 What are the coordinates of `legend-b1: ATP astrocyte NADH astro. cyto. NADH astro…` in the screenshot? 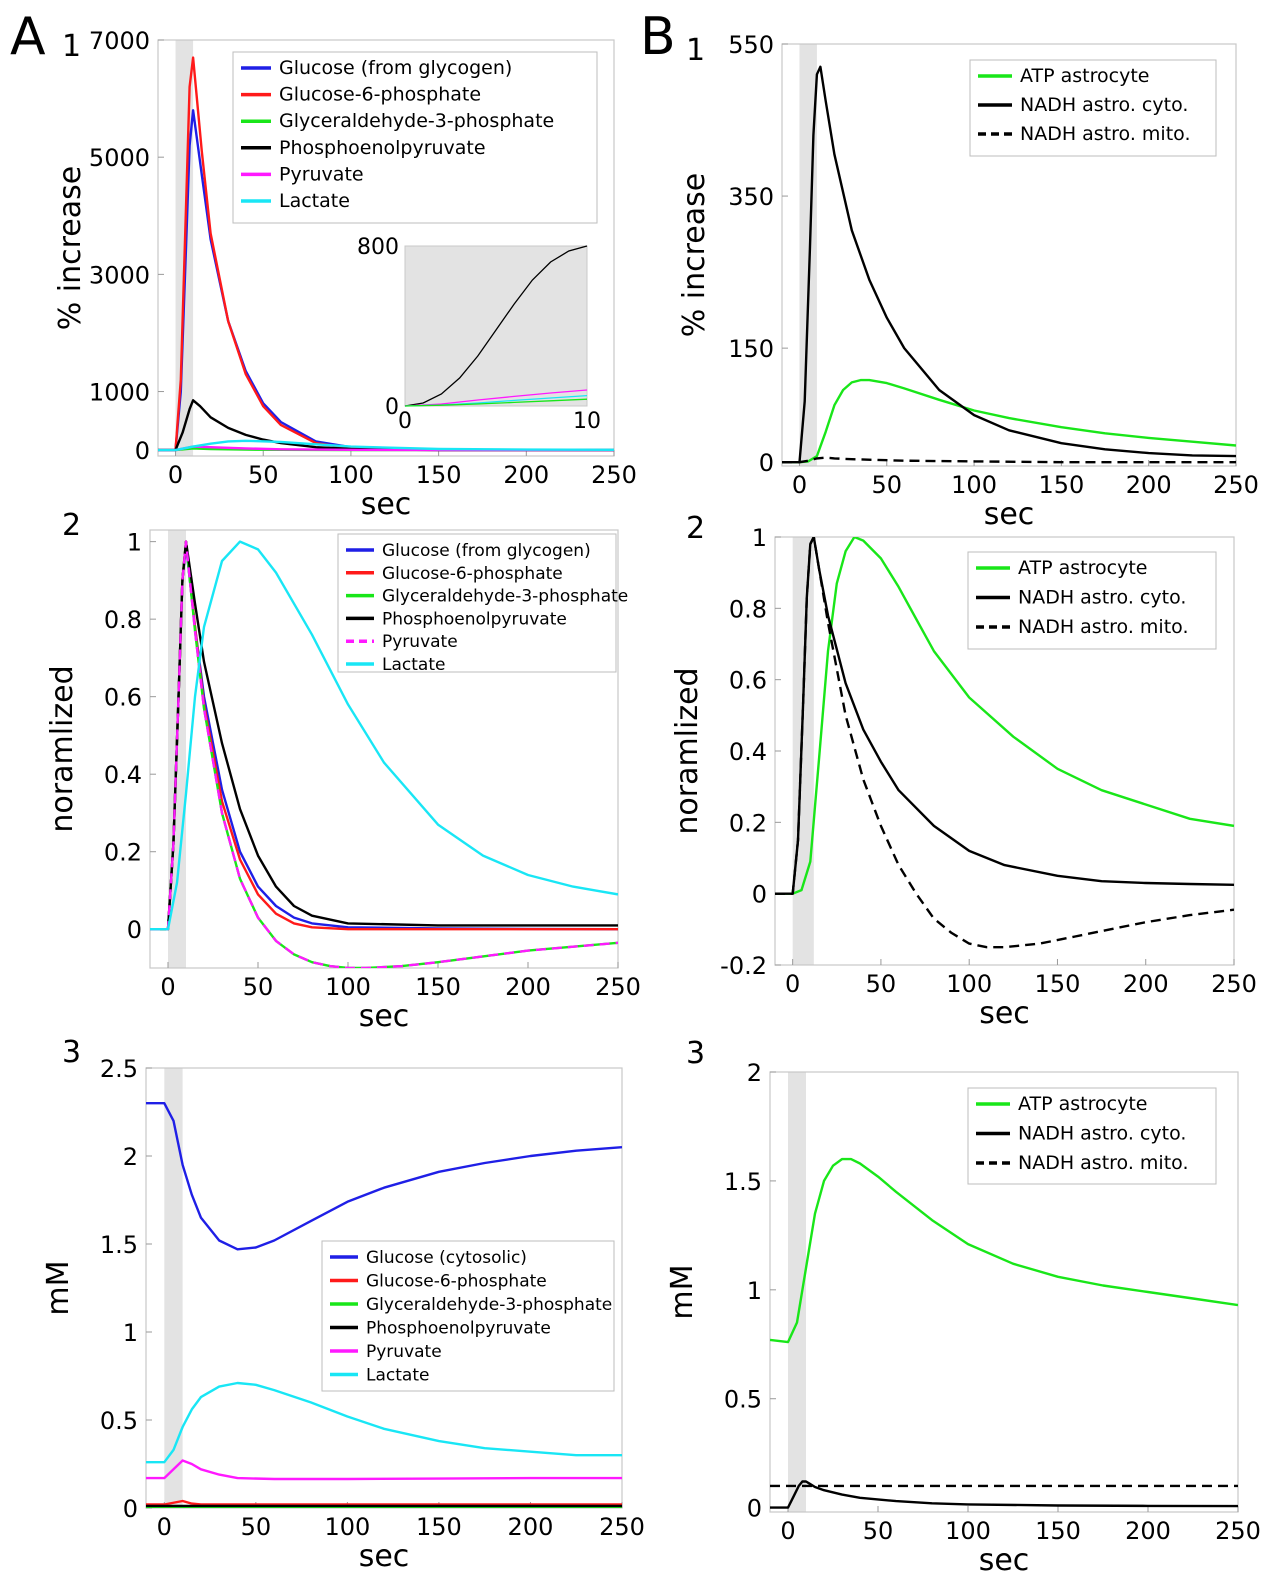 It's located at (1093, 108).